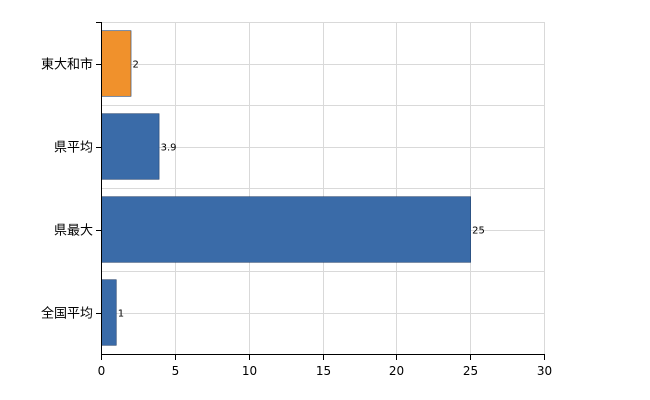 Image resolution: width=650 pixels, height=400 pixels. I want to click on x-tick-label: 20, so click(396, 371).